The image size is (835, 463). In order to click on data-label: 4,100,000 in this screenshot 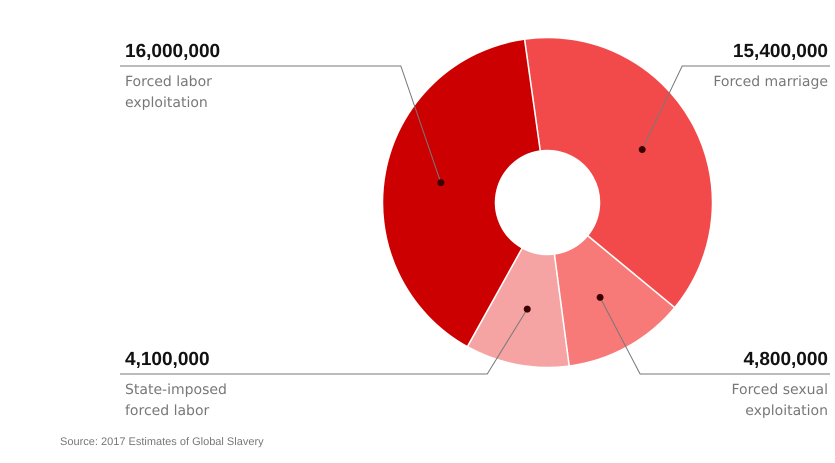, I will do `click(167, 359)`.